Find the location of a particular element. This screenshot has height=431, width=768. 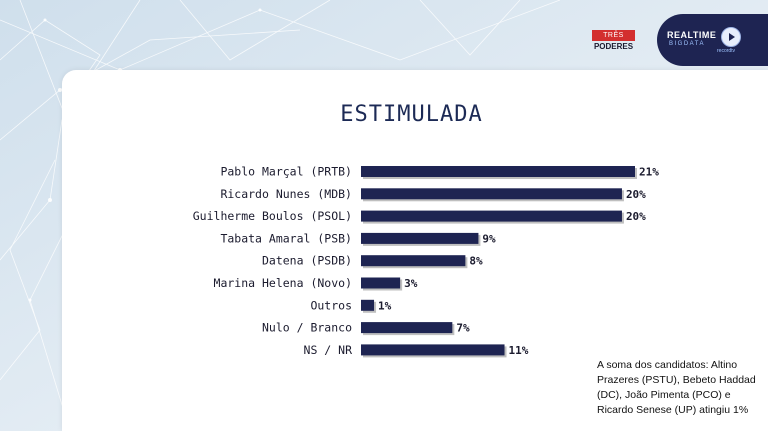

category-label: Marina Helena (Novo) is located at coordinates (283, 283).